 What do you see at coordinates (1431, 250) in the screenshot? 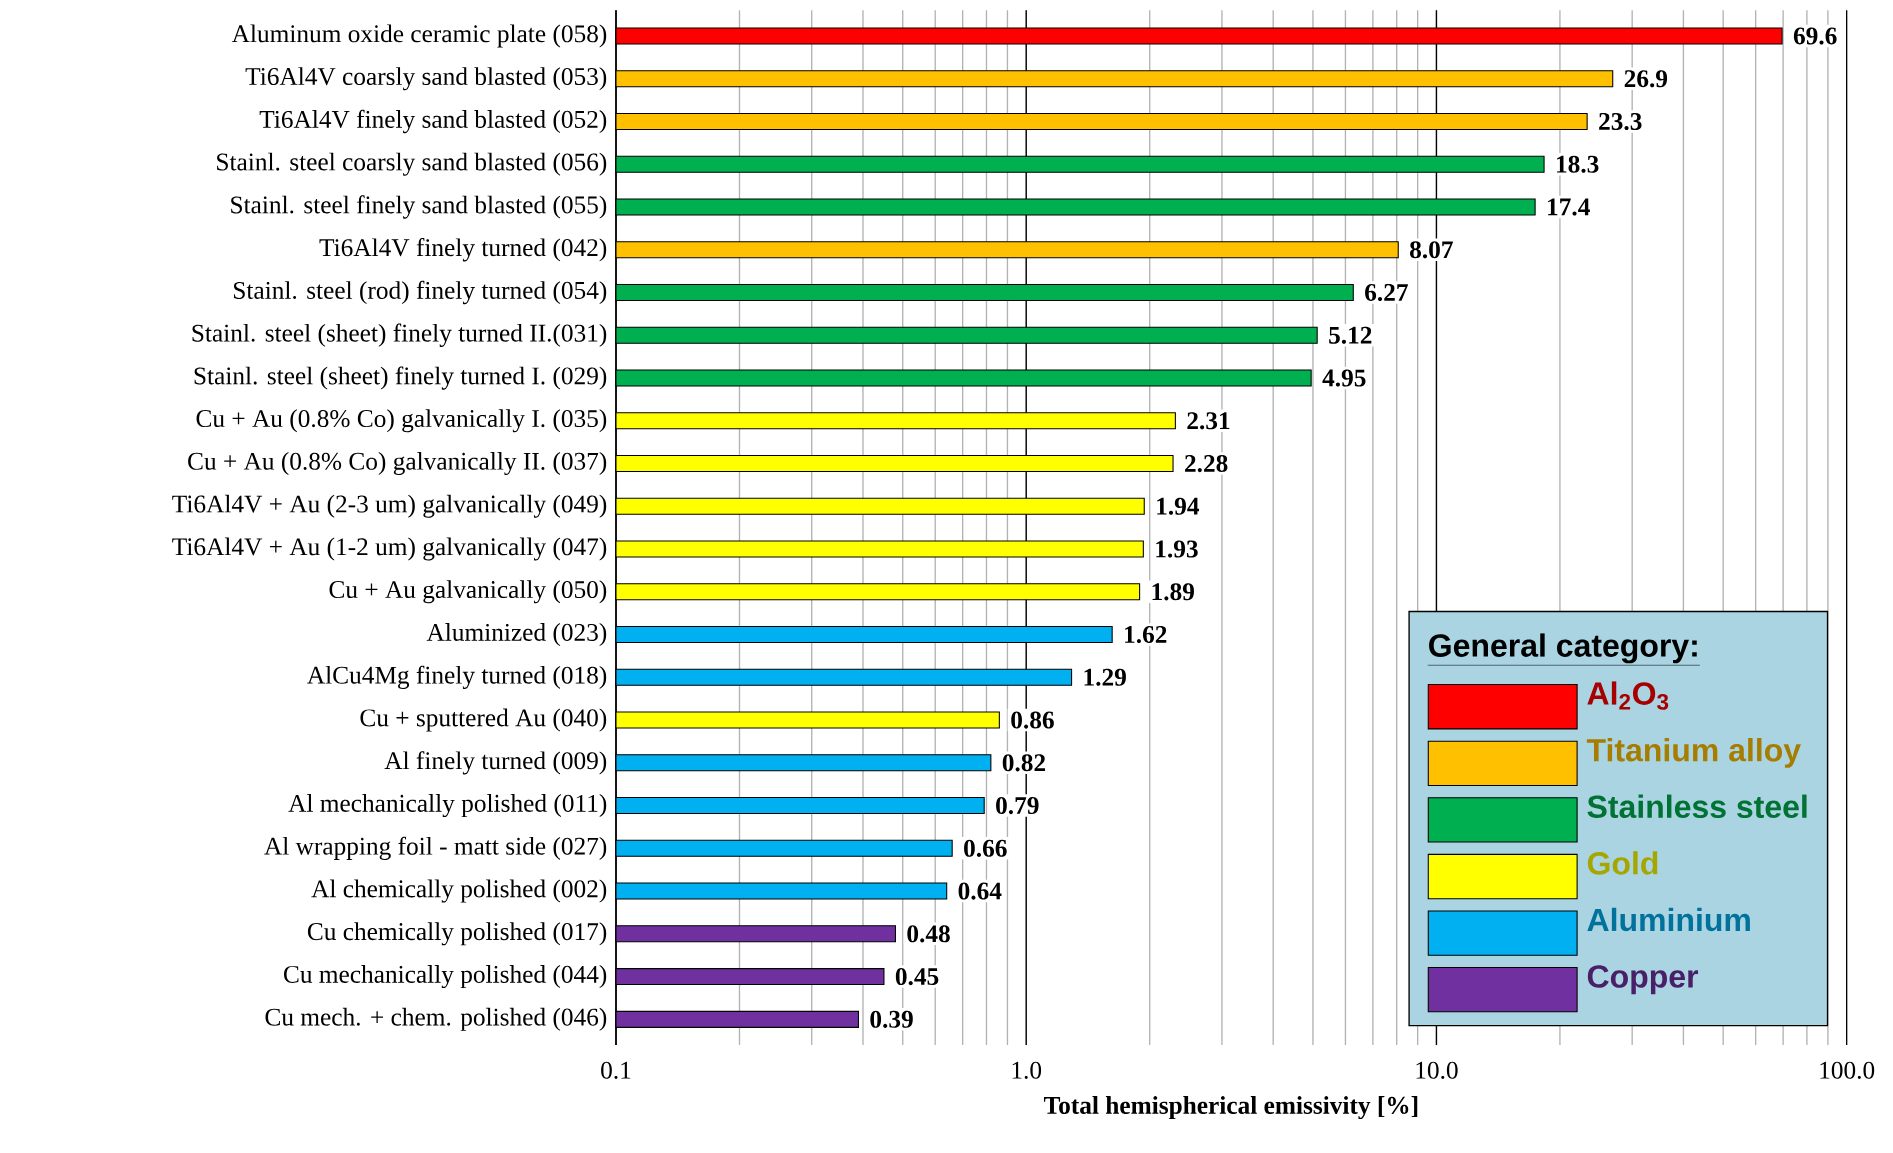
I see `data-label: 8.07` at bounding box center [1431, 250].